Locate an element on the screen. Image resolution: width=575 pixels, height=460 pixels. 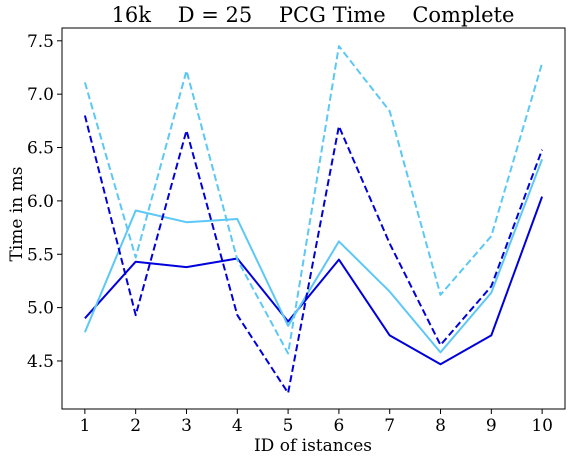
x-tick-label: 1 is located at coordinates (84, 426).